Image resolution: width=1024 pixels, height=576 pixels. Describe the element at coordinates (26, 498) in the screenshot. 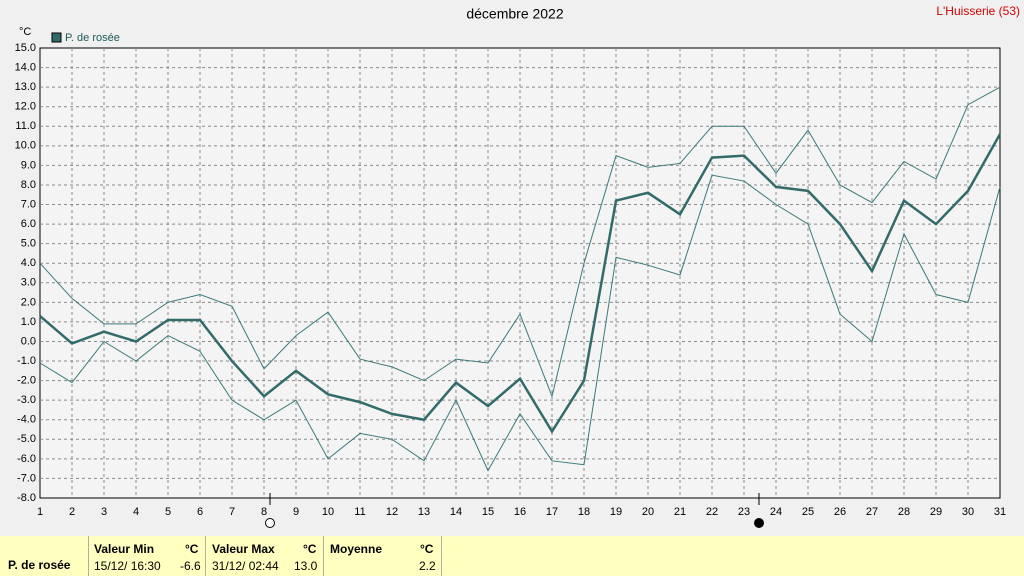

I see `y-tick-label: -8.0` at that location.